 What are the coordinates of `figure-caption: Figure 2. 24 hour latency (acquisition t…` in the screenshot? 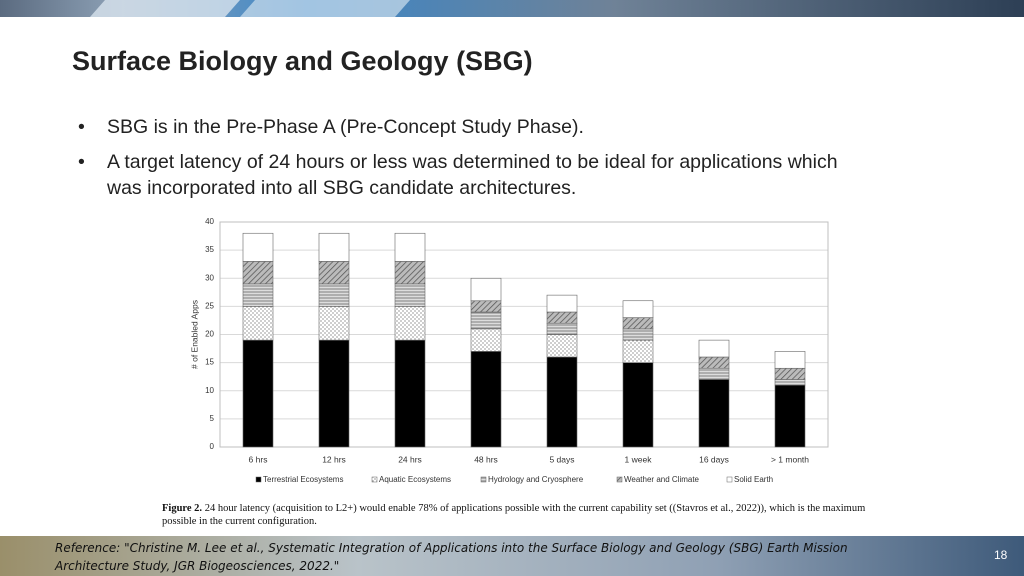 It's located at (513, 515).